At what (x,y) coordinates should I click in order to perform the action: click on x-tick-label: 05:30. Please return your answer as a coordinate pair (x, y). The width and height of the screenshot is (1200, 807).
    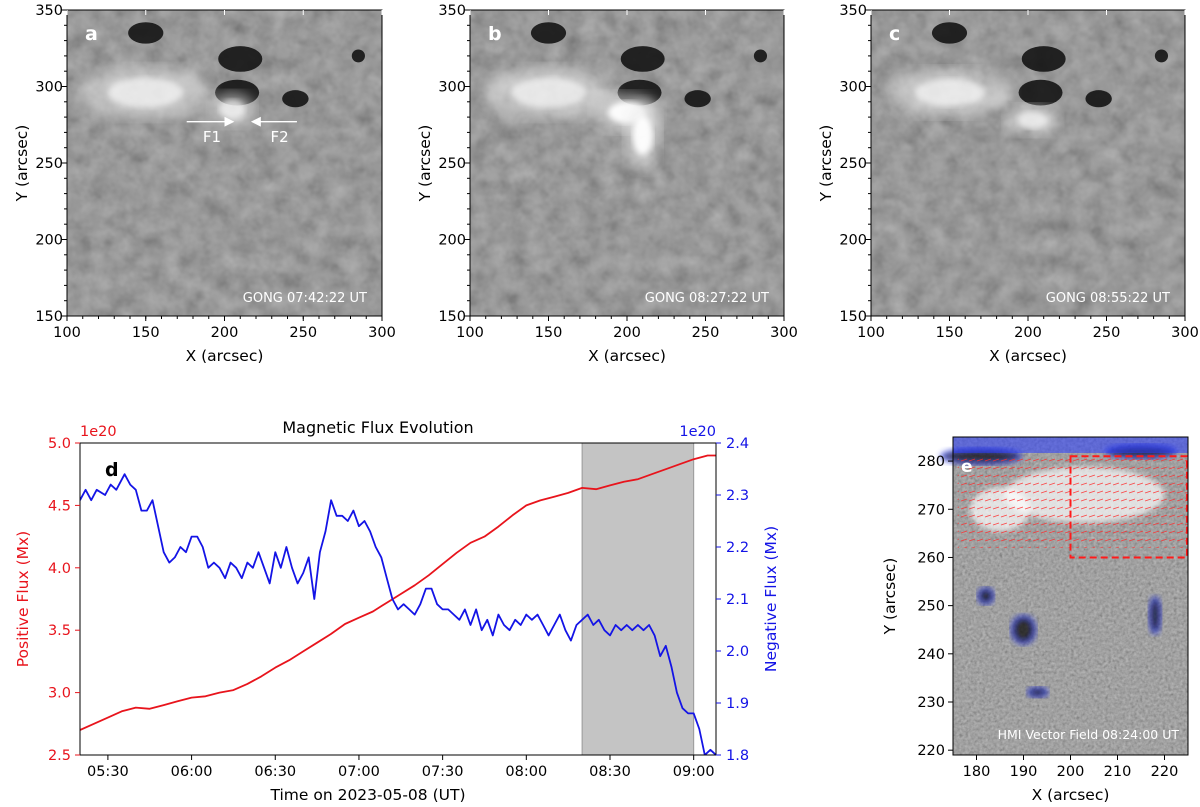
    Looking at the image, I should click on (108, 772).